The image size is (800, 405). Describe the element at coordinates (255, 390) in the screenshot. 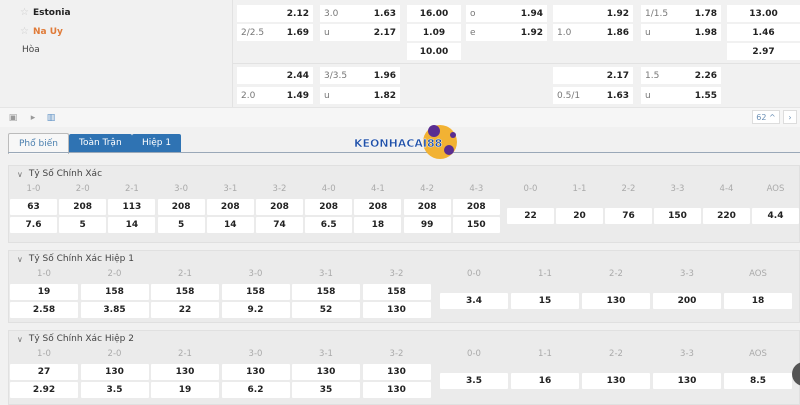

I see `odds-box: 6.2` at that location.